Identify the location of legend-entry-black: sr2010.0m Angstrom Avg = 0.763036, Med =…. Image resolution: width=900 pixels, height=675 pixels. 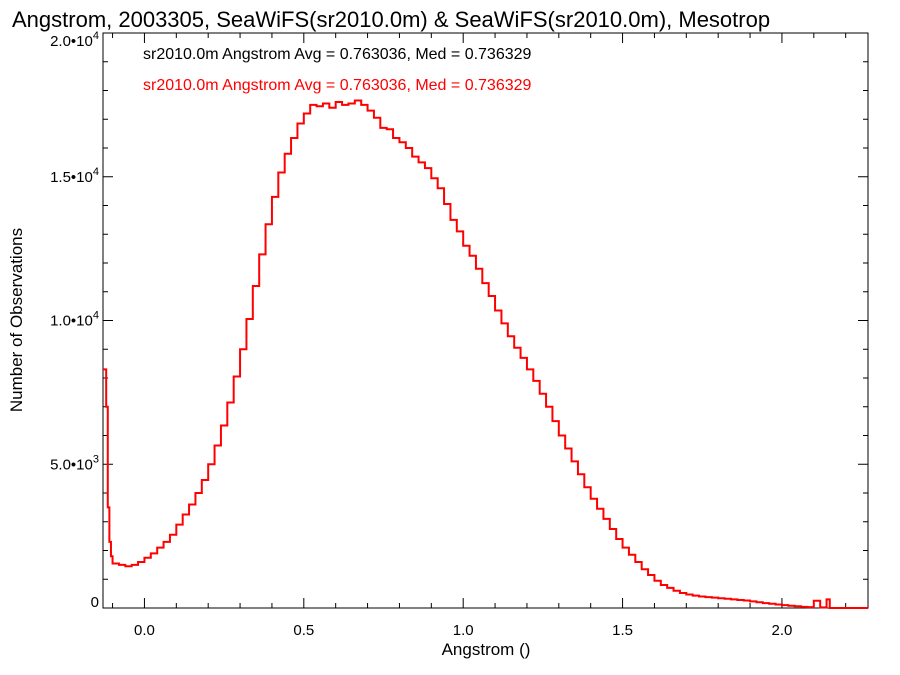
(337, 54).